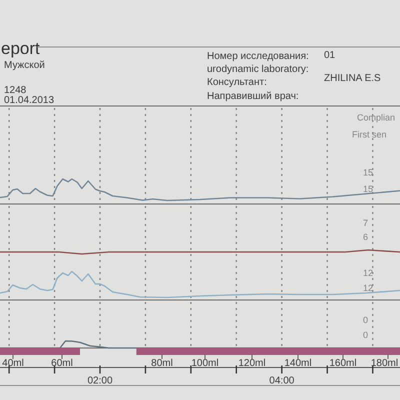 This screenshot has width=400, height=400. What do you see at coordinates (237, 82) in the screenshot?
I see `text: Консультант:` at bounding box center [237, 82].